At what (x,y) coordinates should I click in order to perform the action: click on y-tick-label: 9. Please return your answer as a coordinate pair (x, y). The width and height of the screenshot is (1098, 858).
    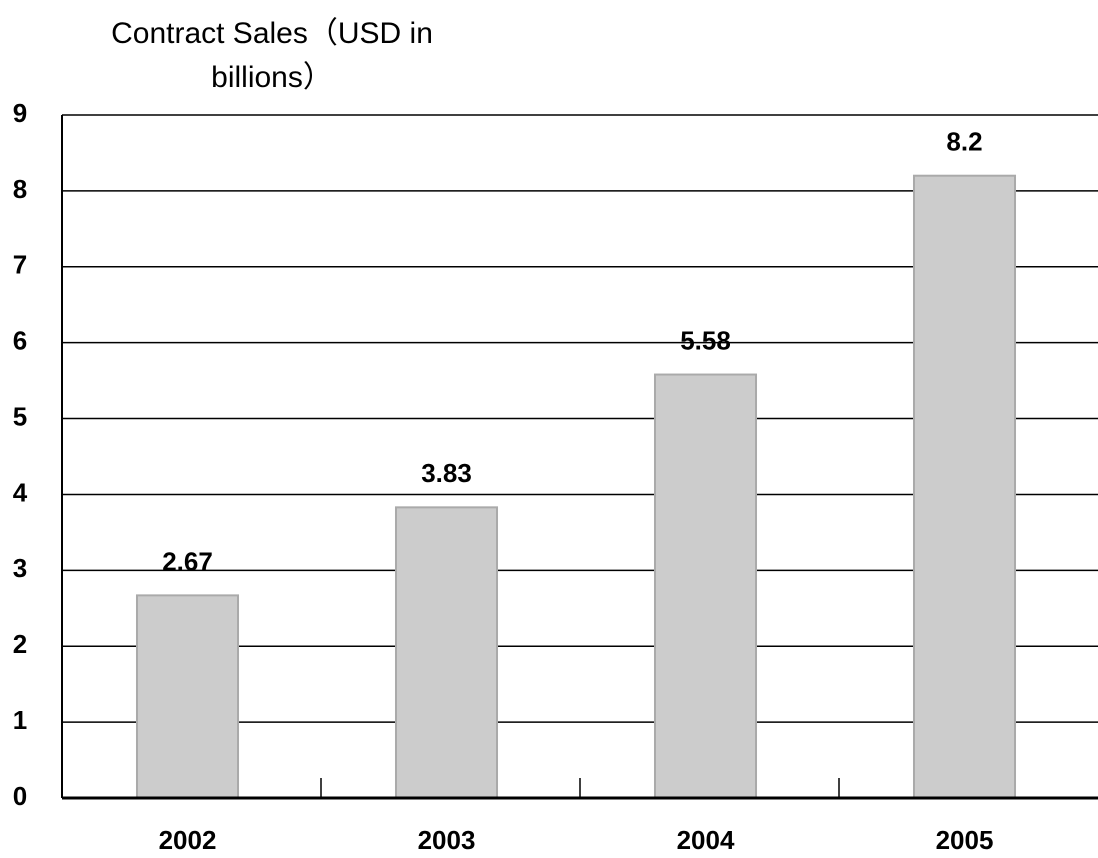
    Looking at the image, I should click on (20, 113).